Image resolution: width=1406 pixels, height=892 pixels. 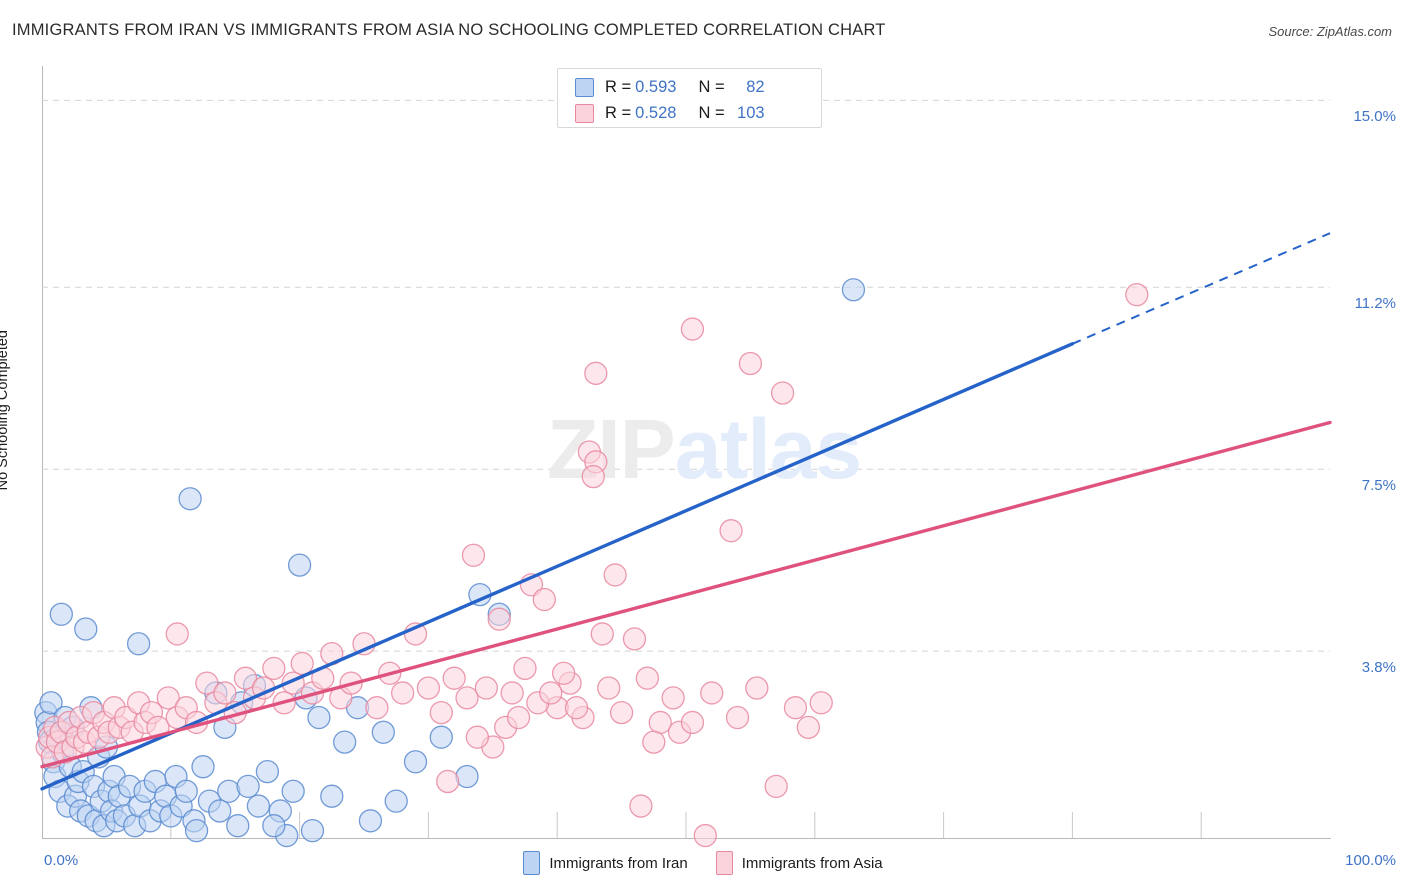 What do you see at coordinates (686, 838) in the screenshot?
I see `x-axis-line` at bounding box center [686, 838].